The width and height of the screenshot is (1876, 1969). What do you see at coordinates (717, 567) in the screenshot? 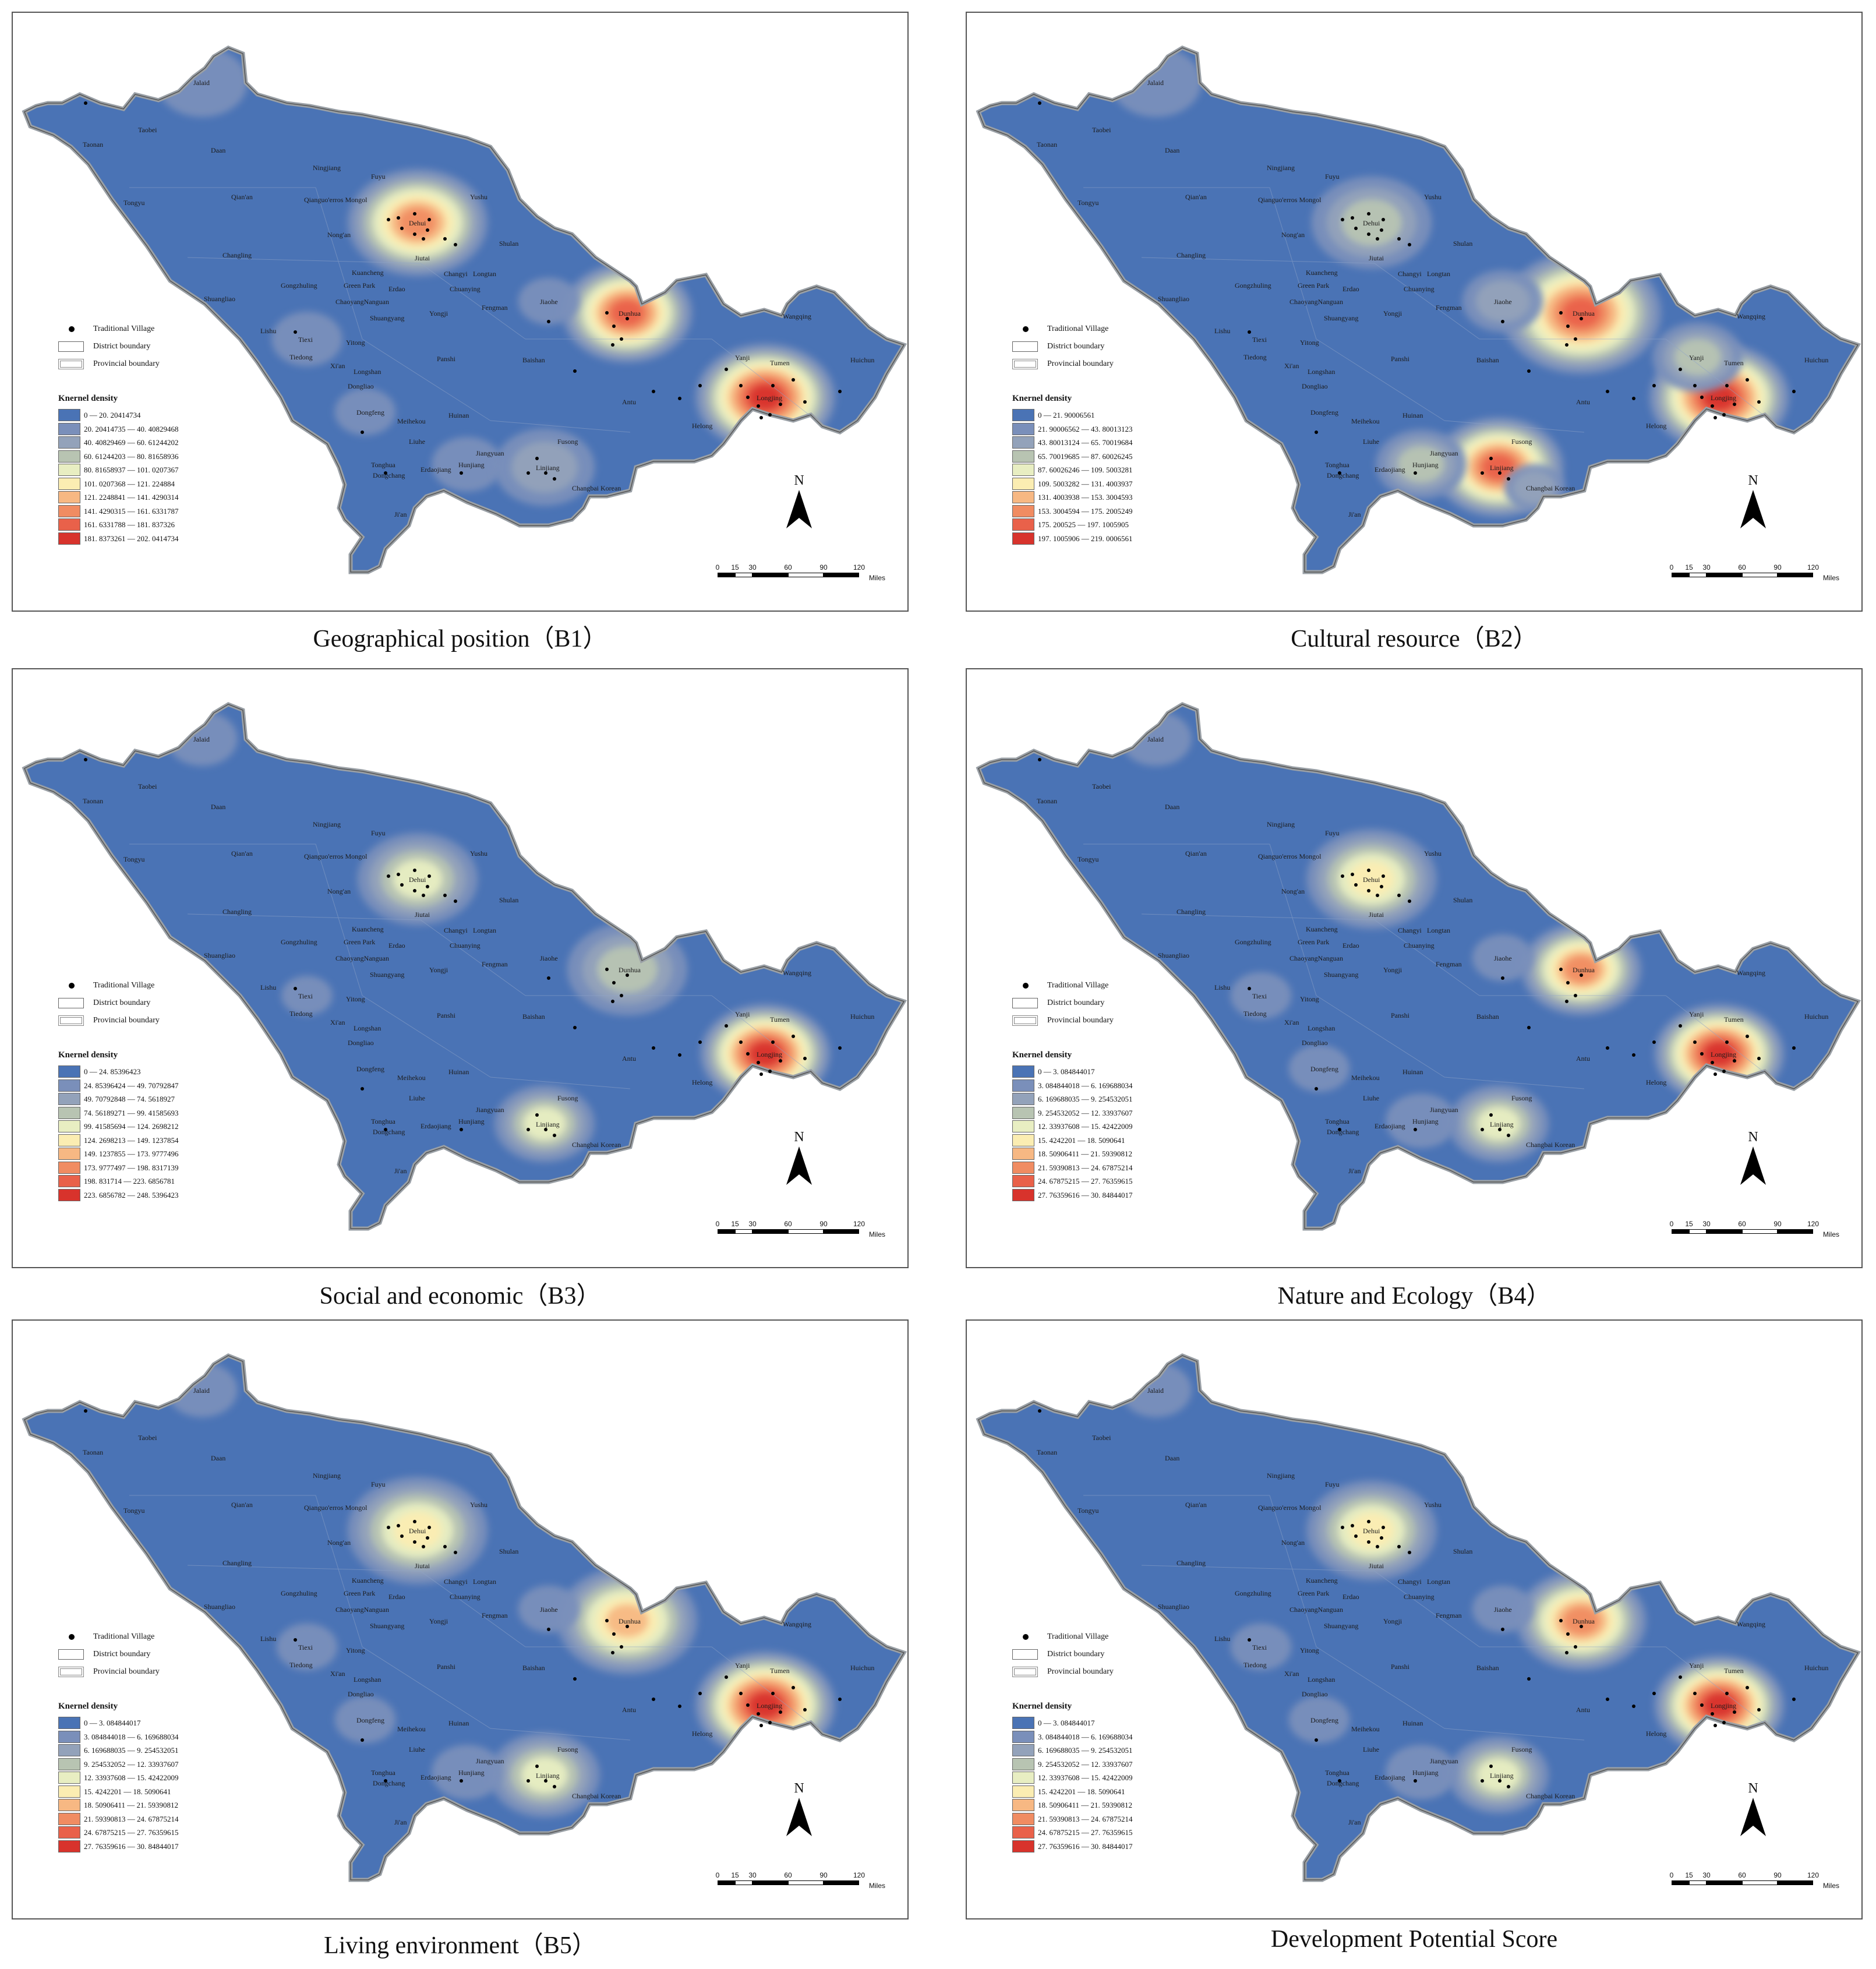
I see `scale-tick-label: 0` at bounding box center [717, 567].